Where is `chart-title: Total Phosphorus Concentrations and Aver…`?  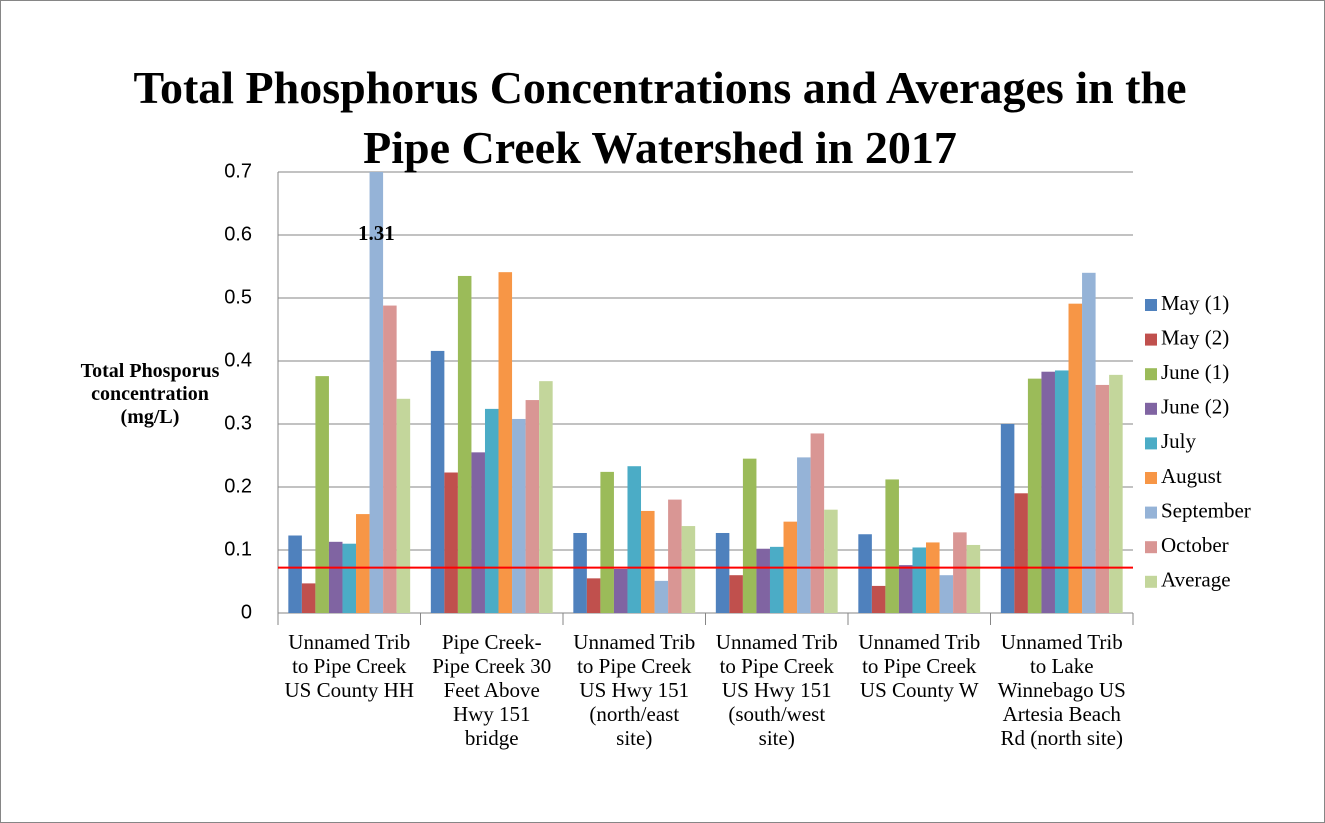
chart-title: Total Phosphorus Concentrations and Aver… is located at coordinates (660, 117).